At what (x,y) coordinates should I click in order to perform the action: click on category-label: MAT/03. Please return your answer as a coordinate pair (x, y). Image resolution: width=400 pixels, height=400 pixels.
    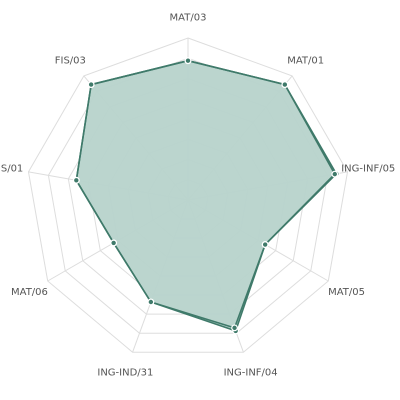
    Looking at the image, I should click on (188, 17).